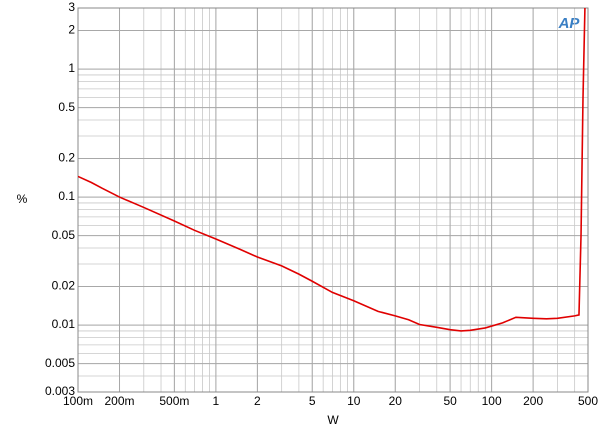  I want to click on x-tick-label: 20, so click(396, 401).